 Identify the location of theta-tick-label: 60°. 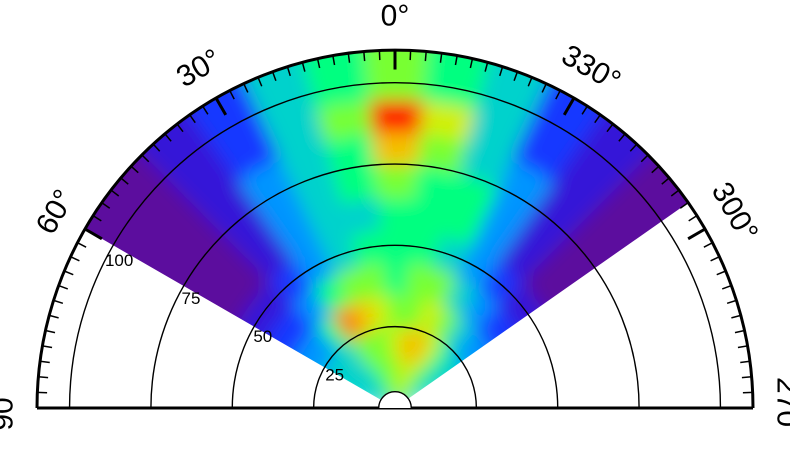
(55, 212).